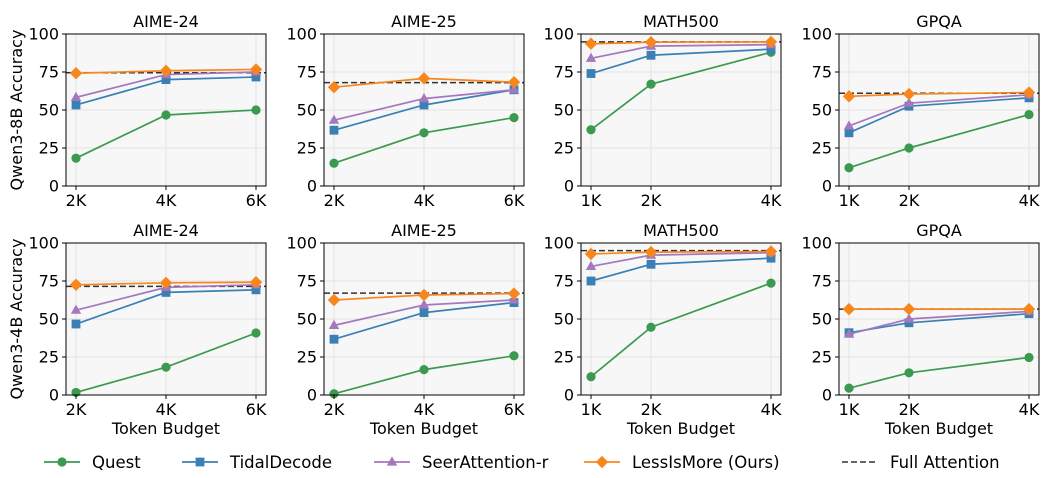 The width and height of the screenshot is (1052, 478). What do you see at coordinates (681, 21) in the screenshot?
I see `subplot-title: MATH500` at bounding box center [681, 21].